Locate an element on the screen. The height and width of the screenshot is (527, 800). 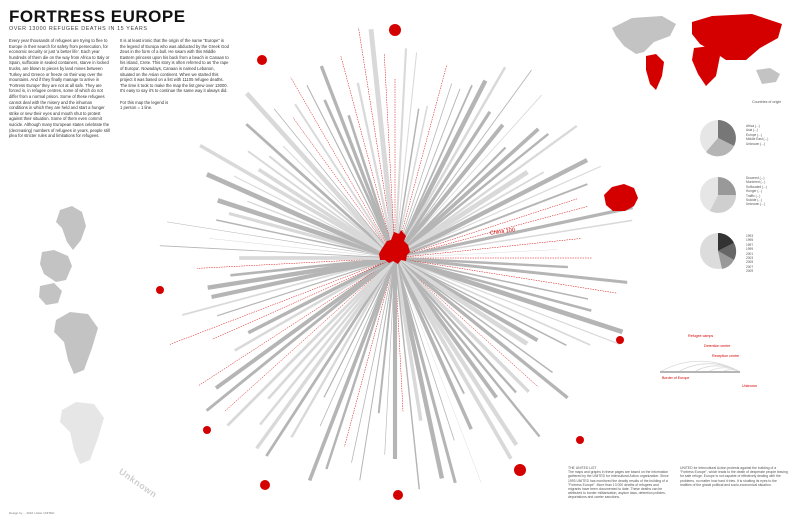
continent-silhouettes is located at coordinates (71, 335).